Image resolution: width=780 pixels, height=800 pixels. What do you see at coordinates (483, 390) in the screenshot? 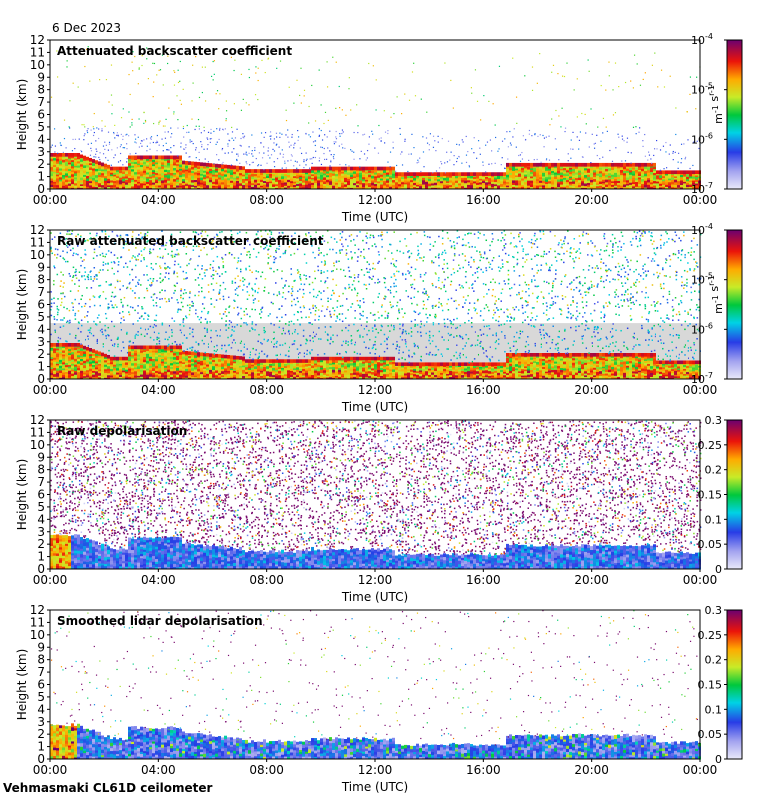
I see `x-tick-label: 16:00` at bounding box center [483, 390].